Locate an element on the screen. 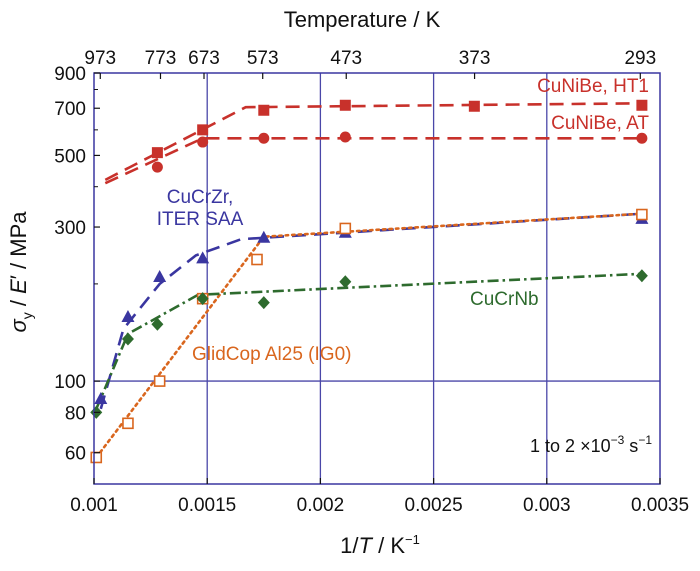  y-axis-title-subscript: y is located at coordinates (27, 315).